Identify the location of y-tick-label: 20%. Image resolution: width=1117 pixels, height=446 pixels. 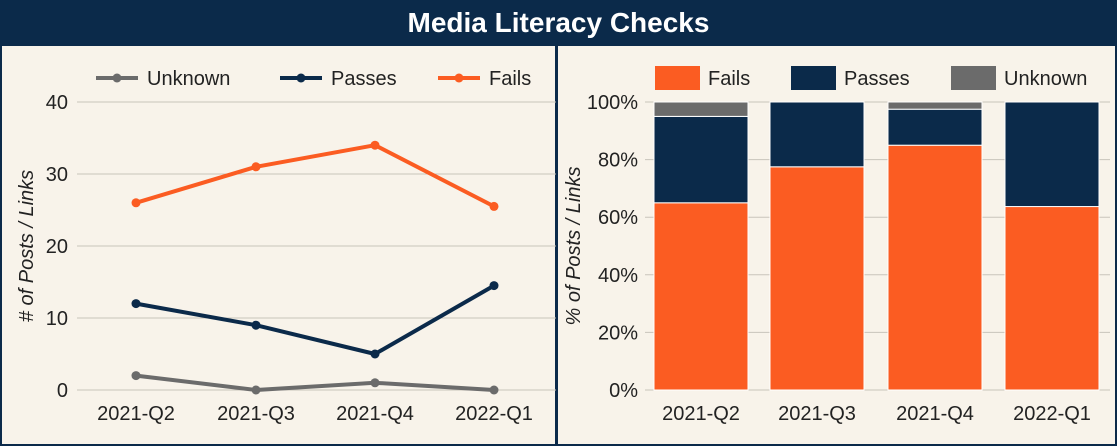
(618, 333).